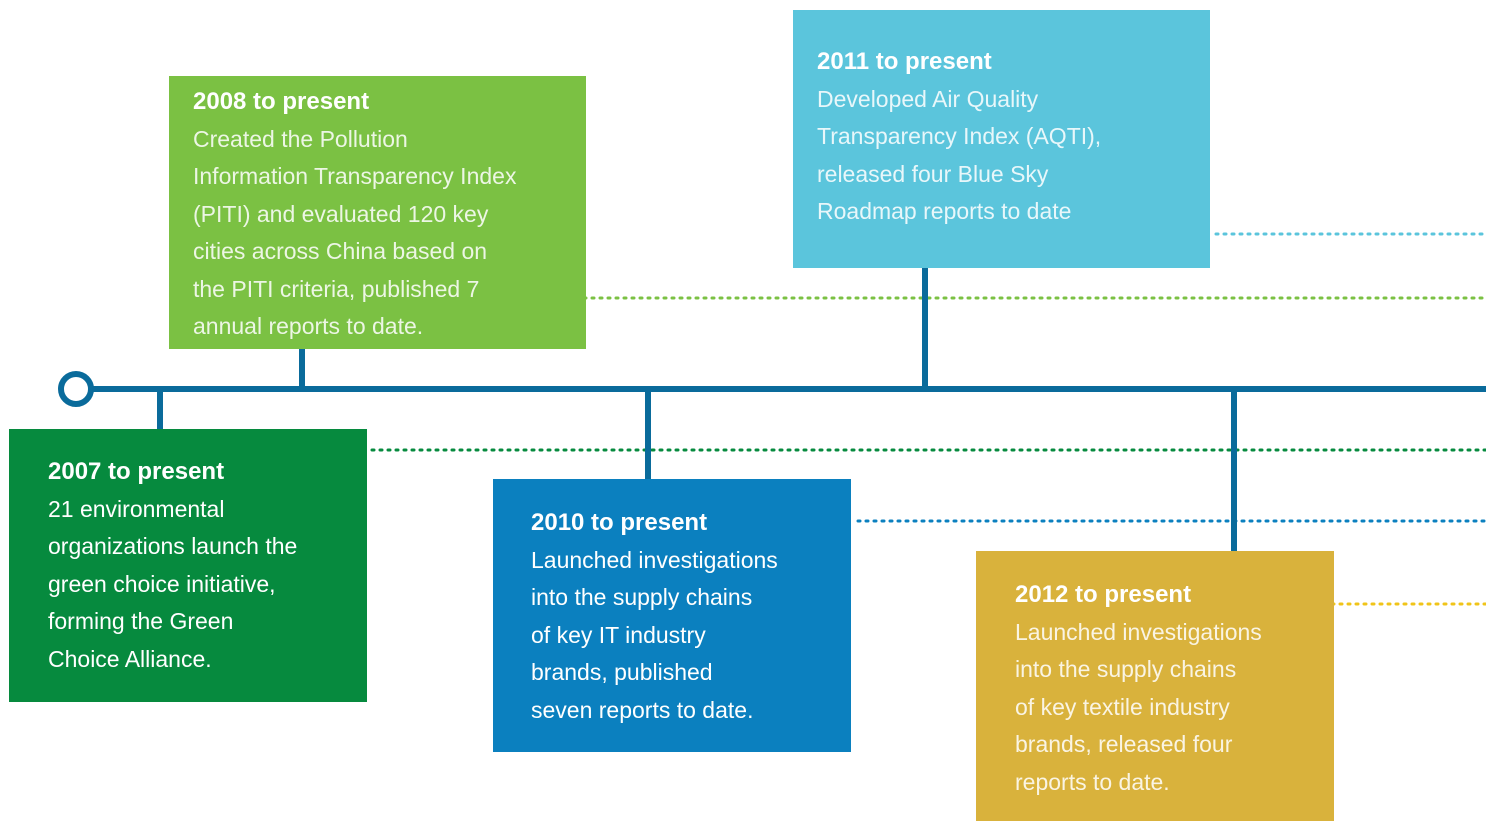 The width and height of the screenshot is (1486, 821). I want to click on event-title: 2008 to present, so click(281, 101).